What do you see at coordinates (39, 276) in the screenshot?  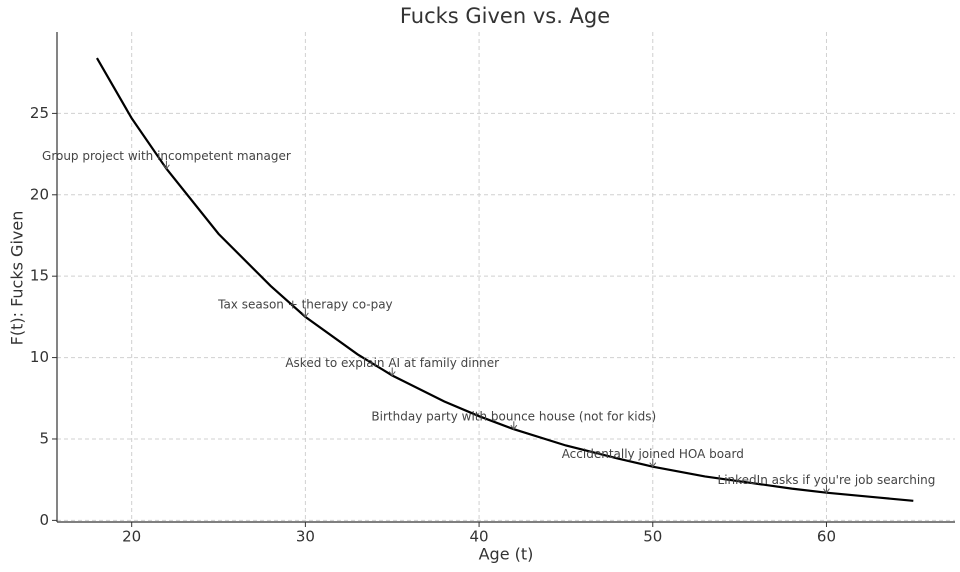 I see `y-tick-label: 15` at bounding box center [39, 276].